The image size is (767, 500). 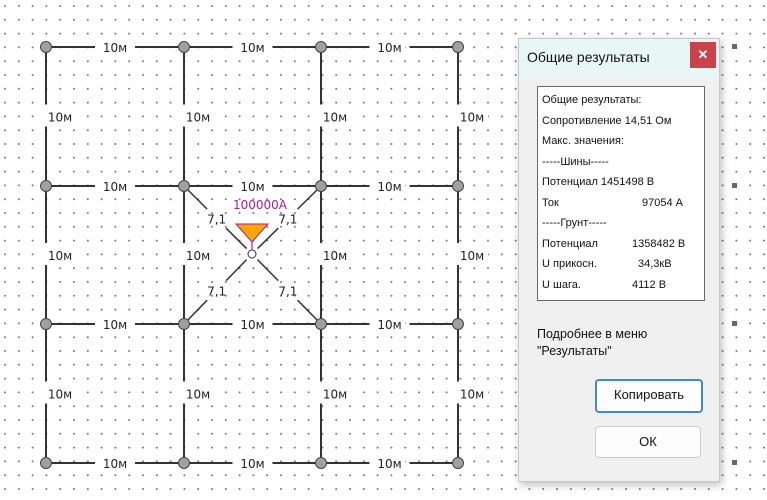 What do you see at coordinates (574, 223) in the screenshot?
I see `result-row: -----Грунт-----` at bounding box center [574, 223].